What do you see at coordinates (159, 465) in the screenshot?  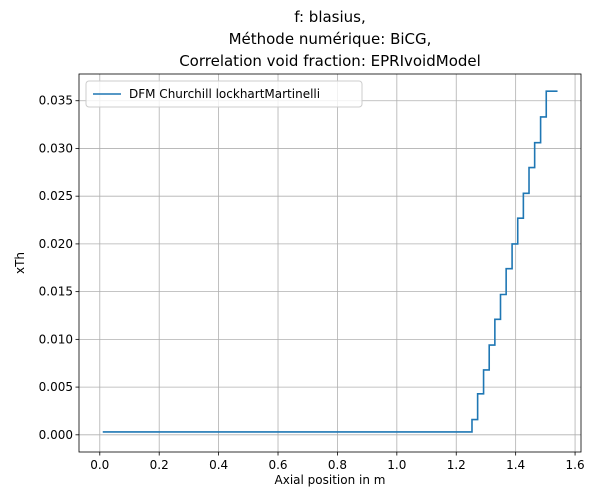 I see `x-tick-label: 0.2` at bounding box center [159, 465].